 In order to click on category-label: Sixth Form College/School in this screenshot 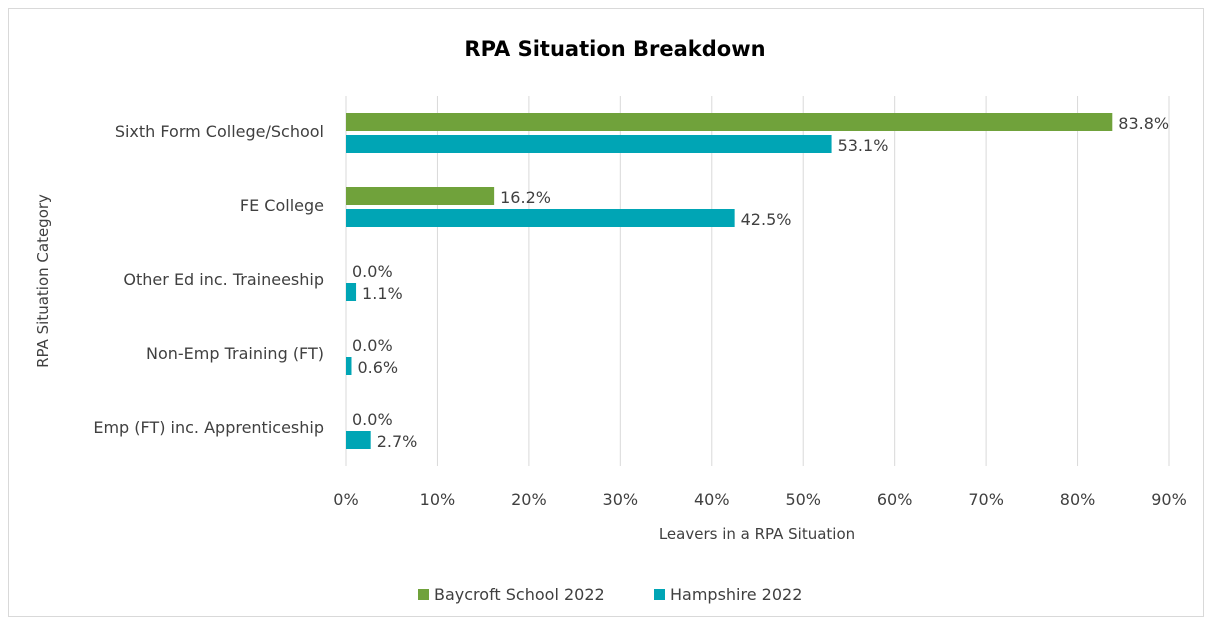, I will do `click(219, 131)`.